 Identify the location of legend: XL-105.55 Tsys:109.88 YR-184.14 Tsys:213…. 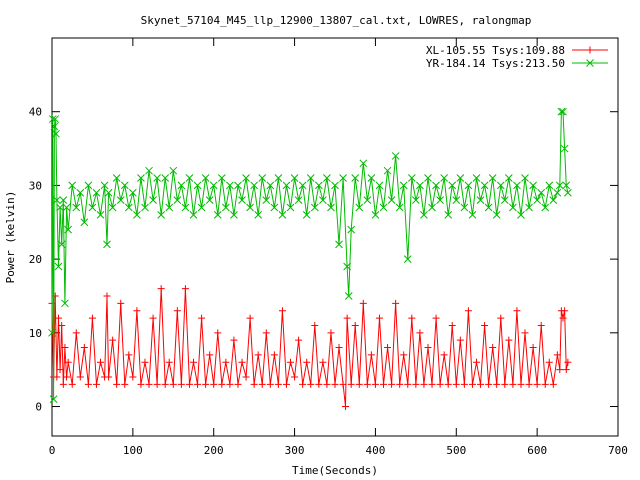
(517, 57).